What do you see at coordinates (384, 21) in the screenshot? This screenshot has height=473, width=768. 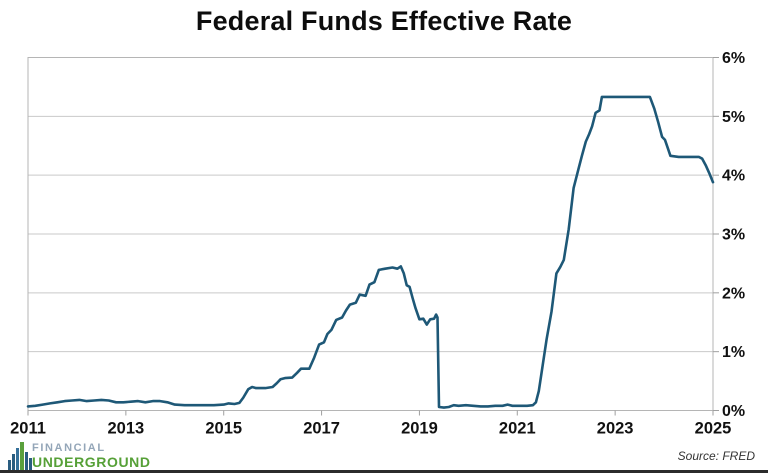 I see `chart-title: Federal Funds Effective Rate` at bounding box center [384, 21].